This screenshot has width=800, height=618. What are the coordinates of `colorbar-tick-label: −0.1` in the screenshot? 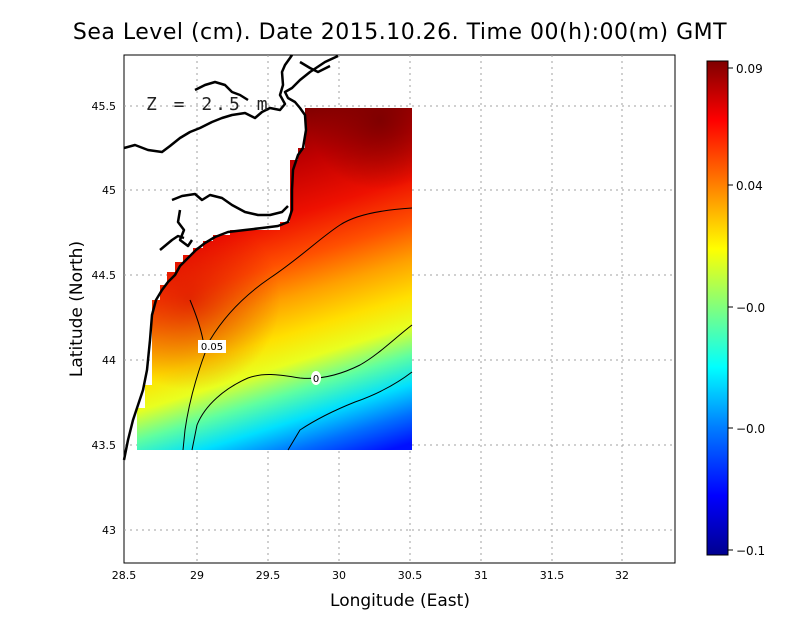 It's located at (750, 551).